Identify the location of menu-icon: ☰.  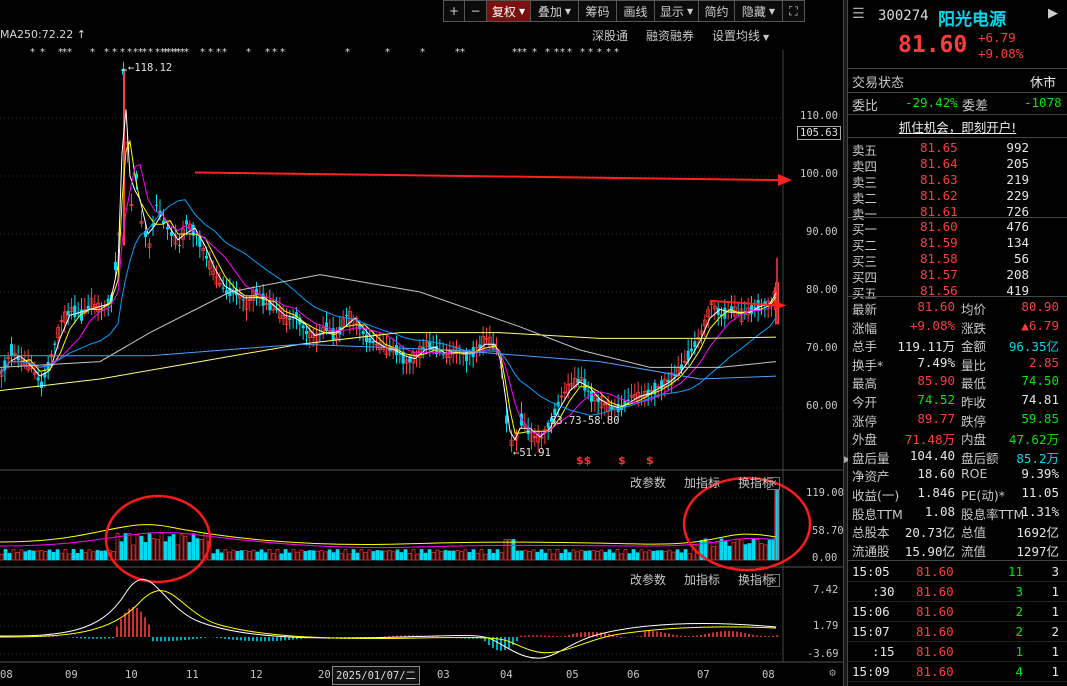
(858, 14).